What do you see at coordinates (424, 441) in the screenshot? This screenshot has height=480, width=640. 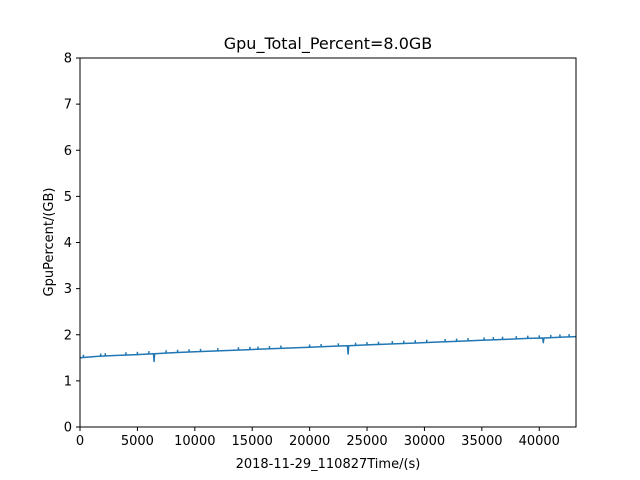 I see `x-tick-label: 30000` at bounding box center [424, 441].